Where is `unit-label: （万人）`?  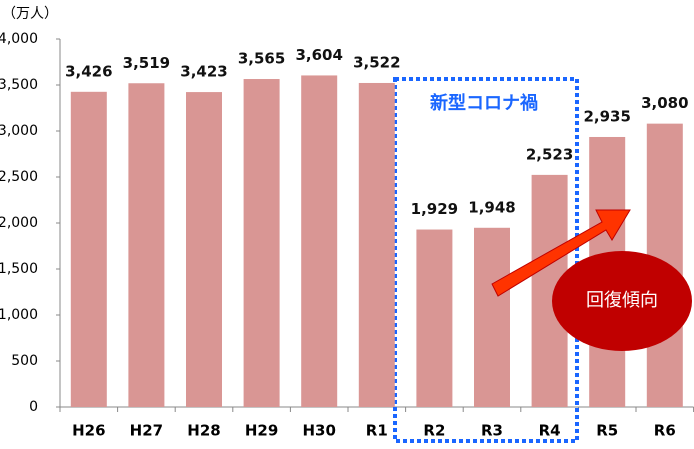 unit-label: （万人） is located at coordinates (30, 14).